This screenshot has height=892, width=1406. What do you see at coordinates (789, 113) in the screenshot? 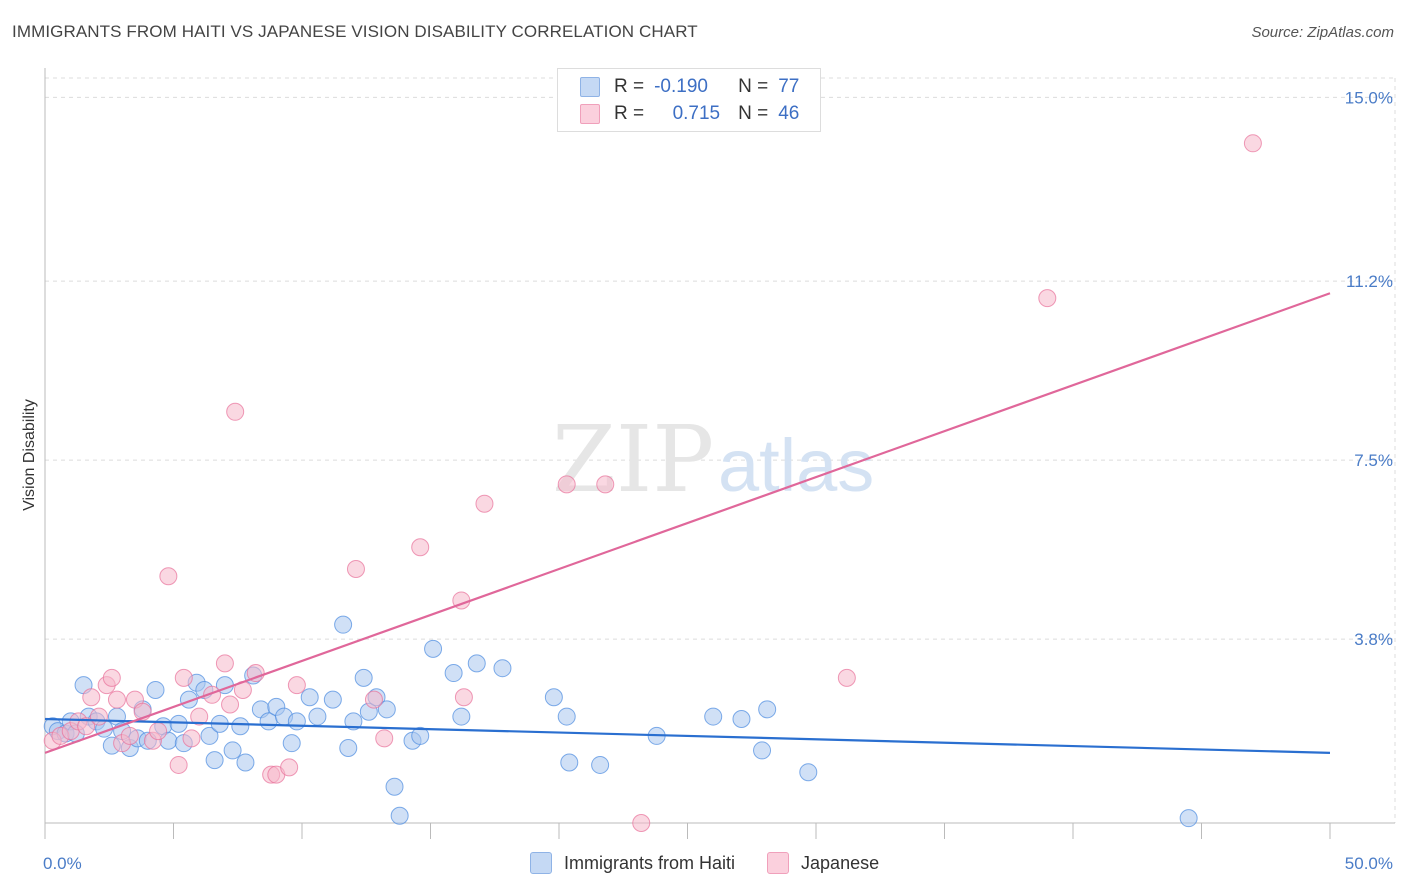
I see `legend-n-value: 46` at bounding box center [789, 113].